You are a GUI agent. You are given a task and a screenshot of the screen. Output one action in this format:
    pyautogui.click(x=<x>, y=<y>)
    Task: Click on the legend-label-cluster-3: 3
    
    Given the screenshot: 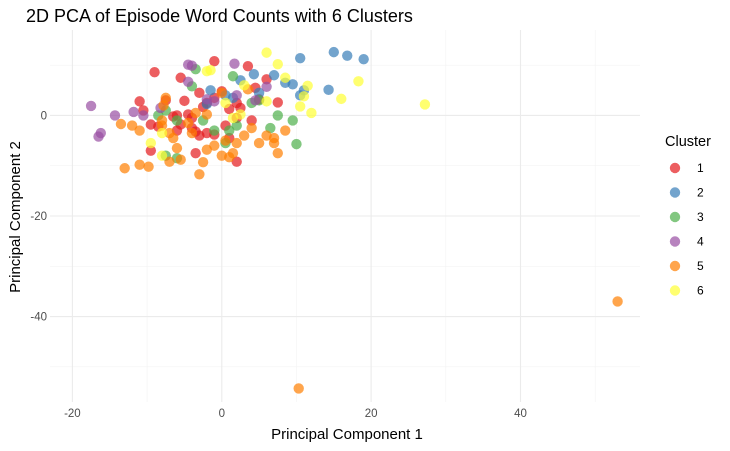 What is the action you would take?
    pyautogui.click(x=700, y=217)
    